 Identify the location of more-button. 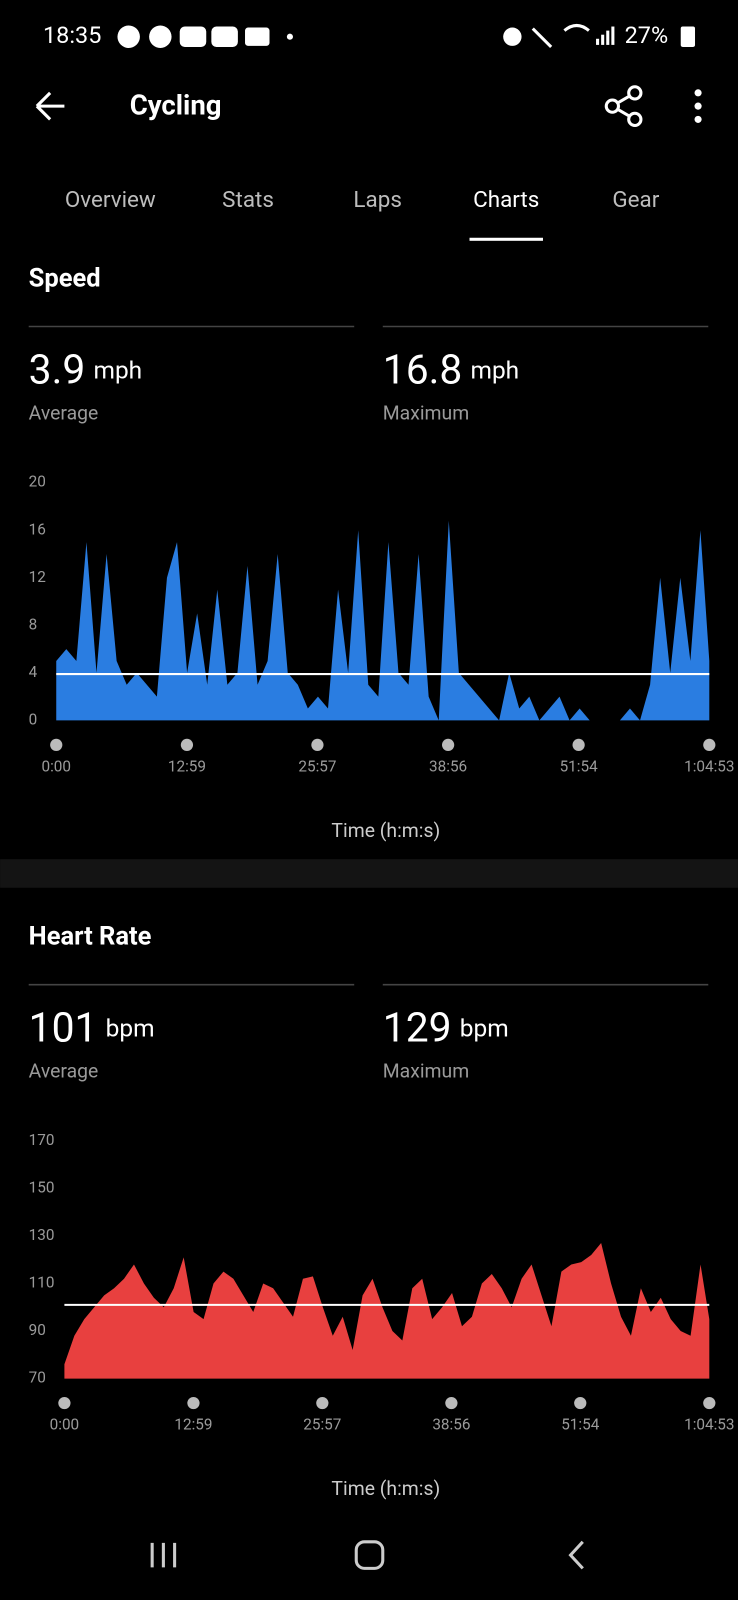
(698, 106).